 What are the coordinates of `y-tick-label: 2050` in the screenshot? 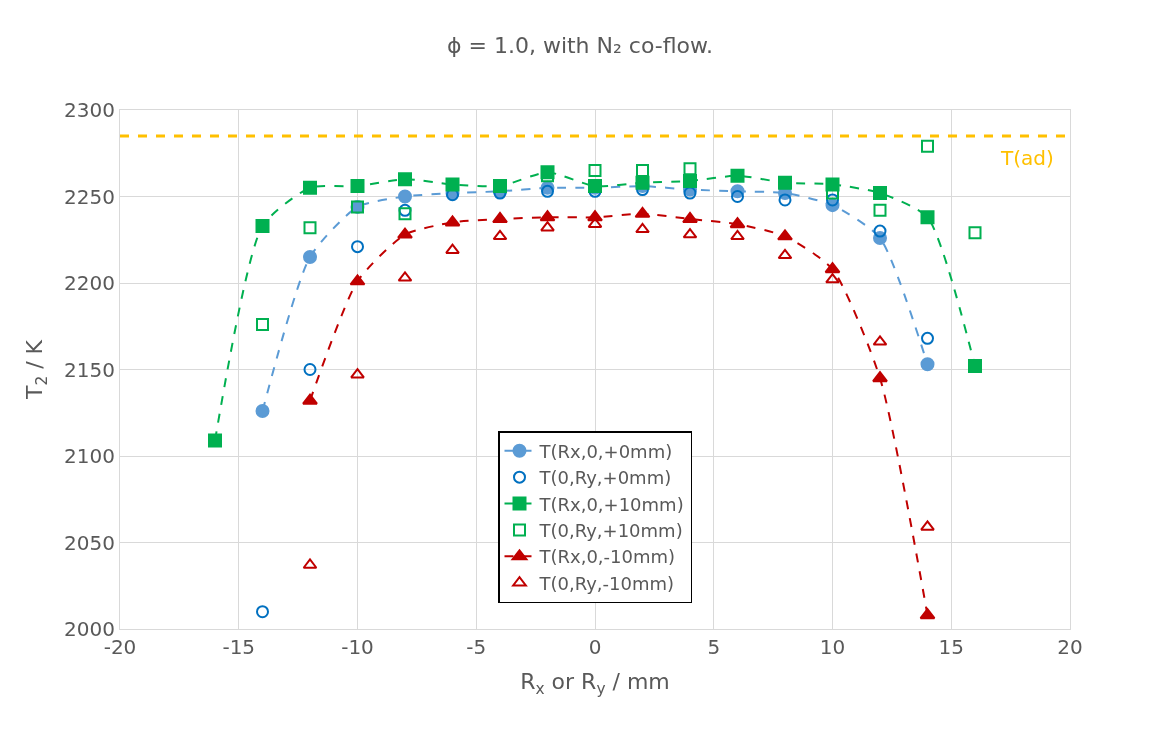 It's located at (89, 542).